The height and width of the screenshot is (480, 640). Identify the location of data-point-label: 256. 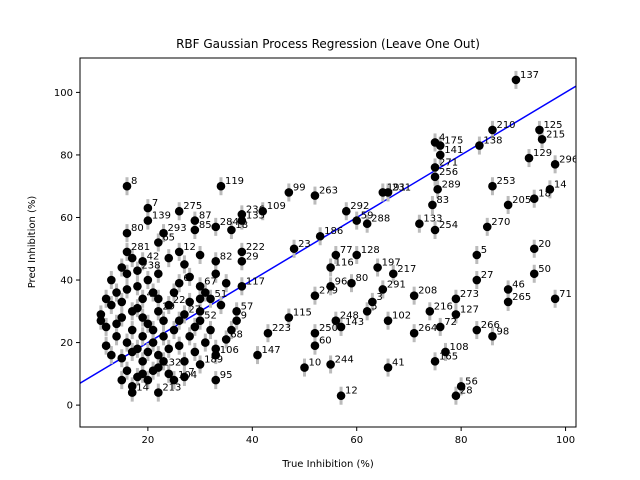
(448, 172).